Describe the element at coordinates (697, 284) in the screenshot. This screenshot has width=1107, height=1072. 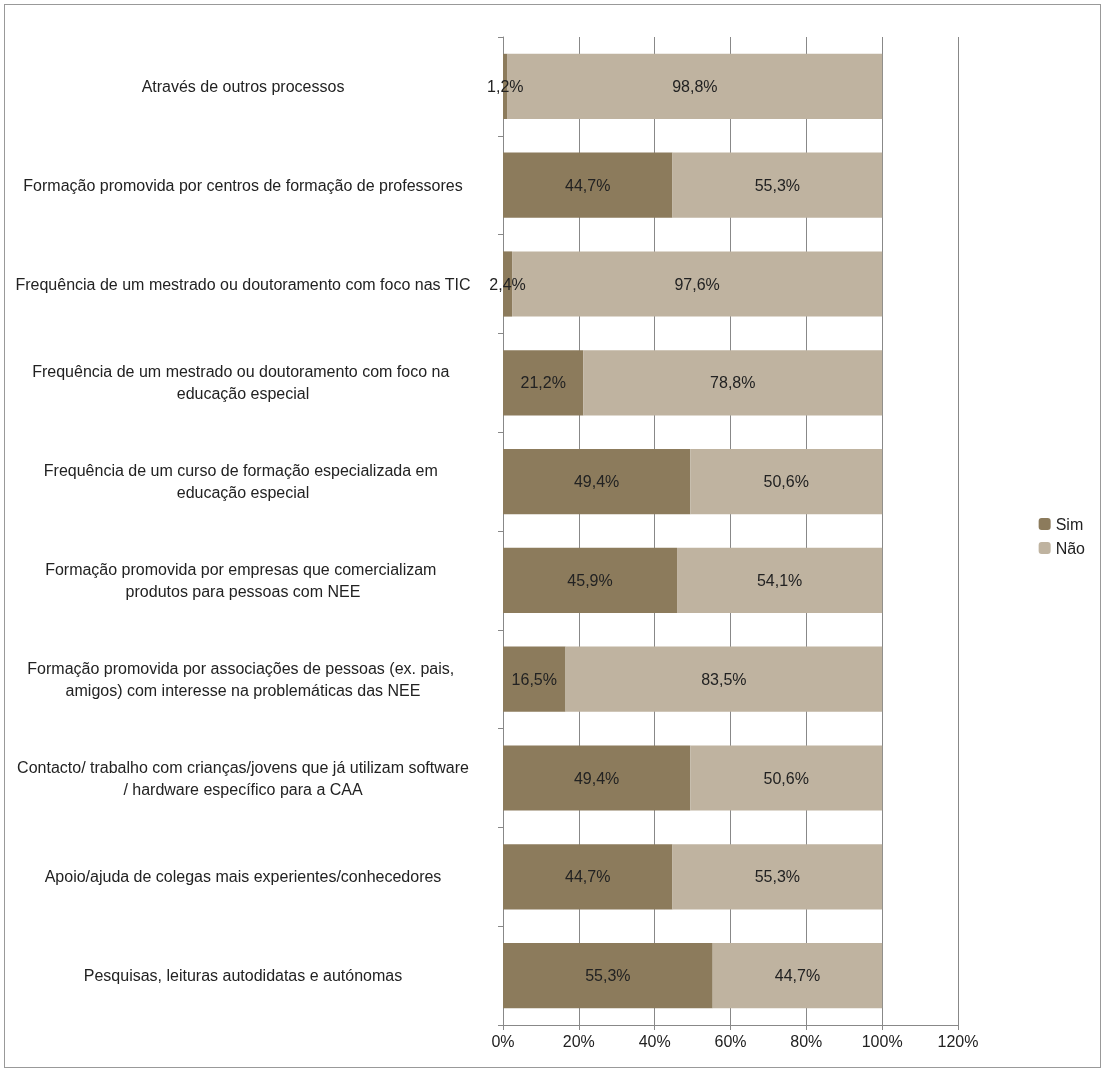
I see `data-label: 97,6%` at that location.